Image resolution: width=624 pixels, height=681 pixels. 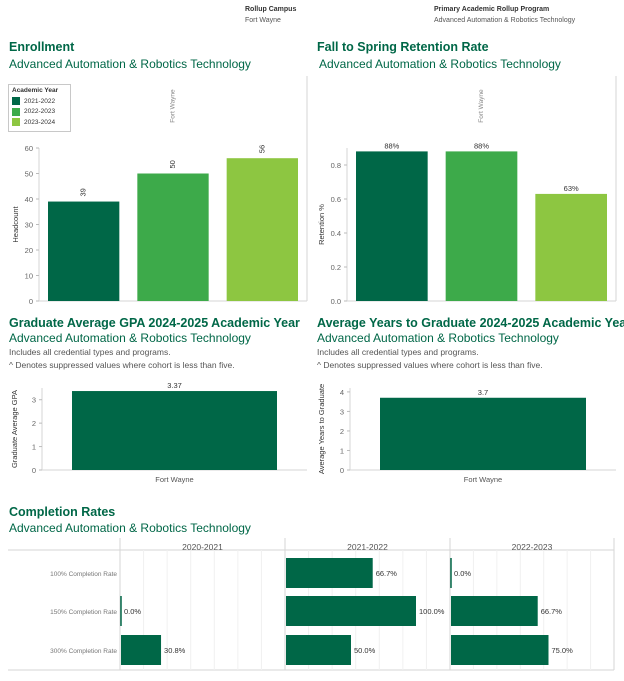 What do you see at coordinates (336, 233) in the screenshot?
I see `y-tick-label: 0.4` at bounding box center [336, 233].